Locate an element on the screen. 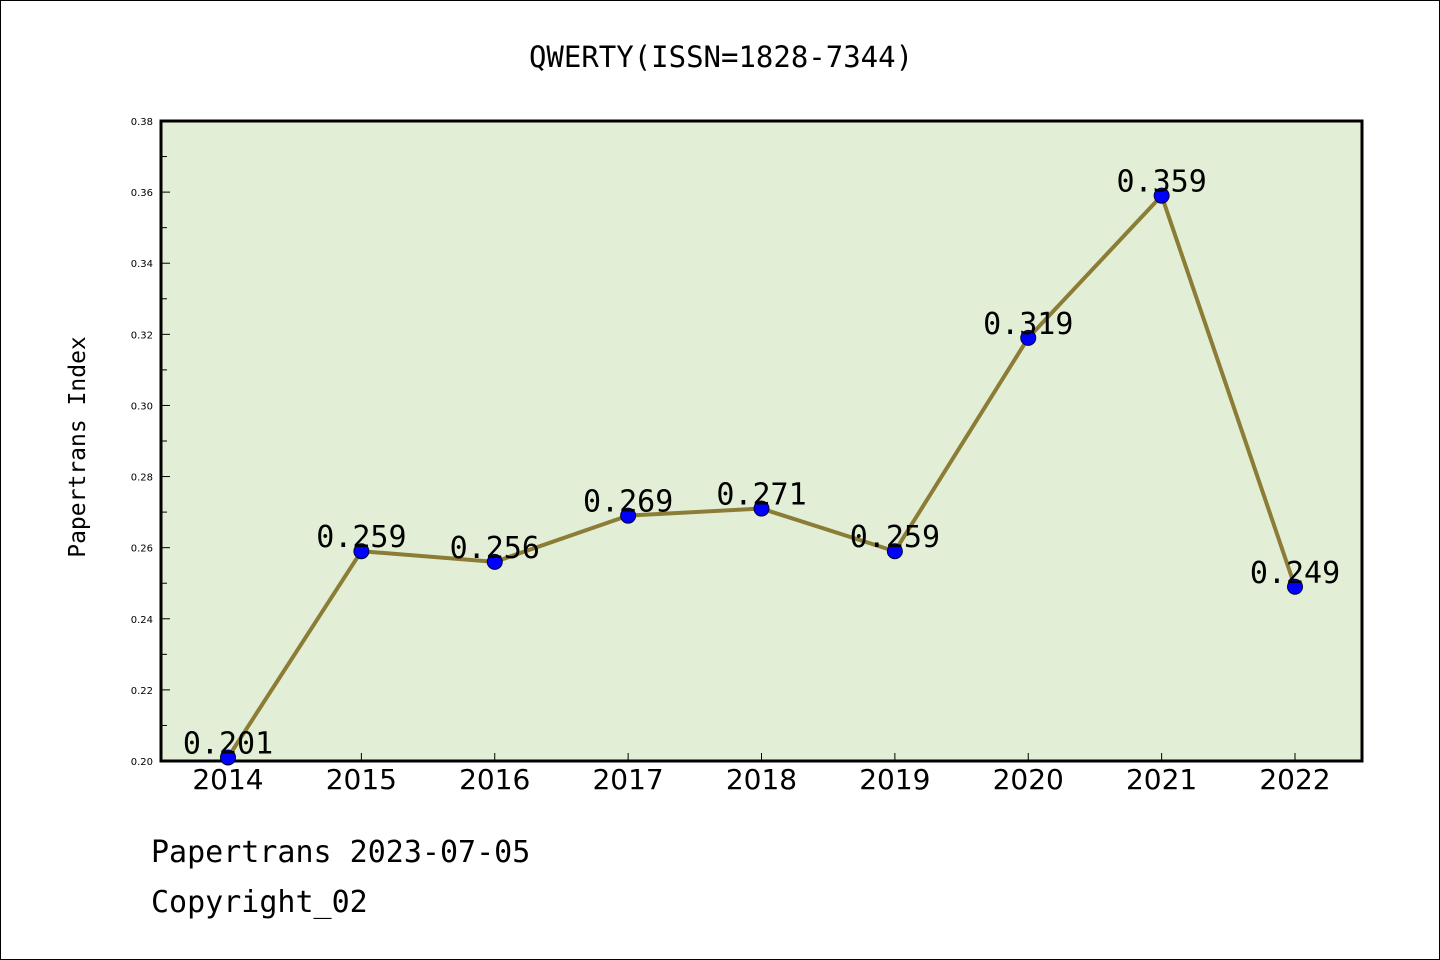 The image size is (1440, 960). y-tick-label: 0.26 is located at coordinates (142, 549).